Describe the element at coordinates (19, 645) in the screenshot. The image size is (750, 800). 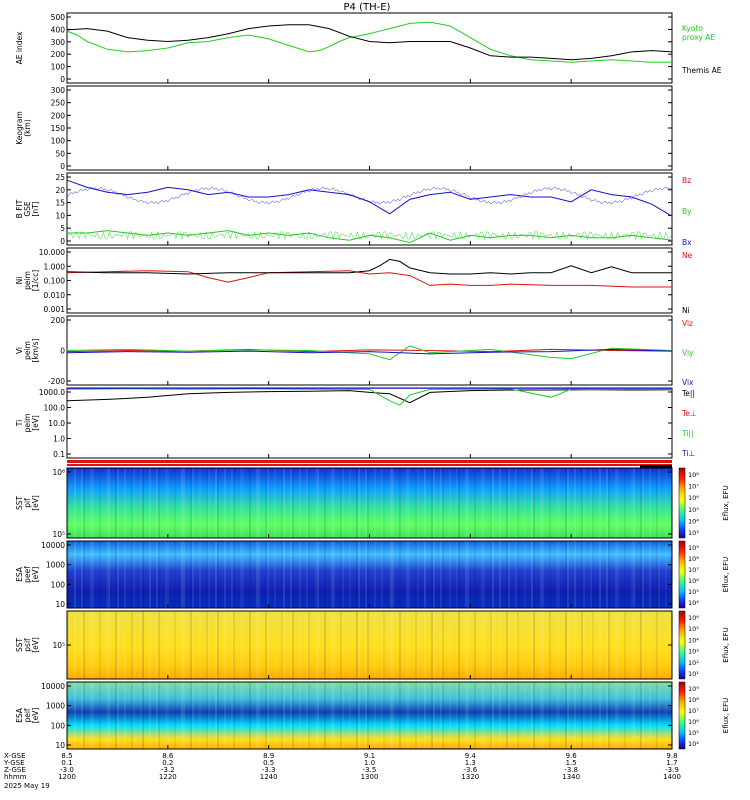
I see `y-axis-label-line: SST` at that location.